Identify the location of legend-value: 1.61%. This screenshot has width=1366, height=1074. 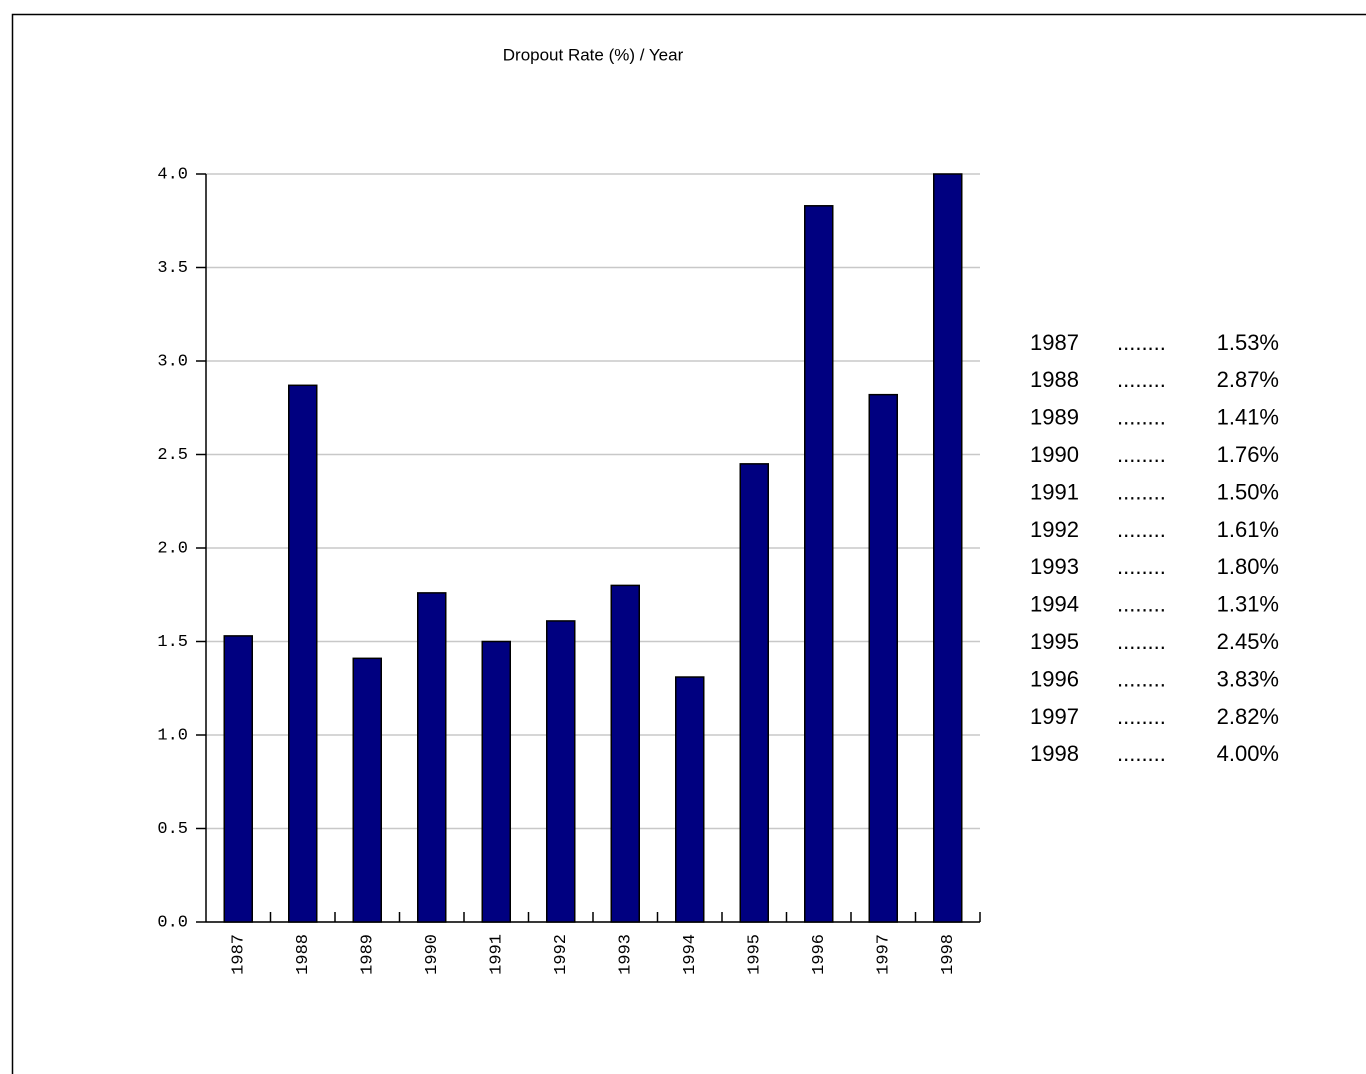
(1248, 529).